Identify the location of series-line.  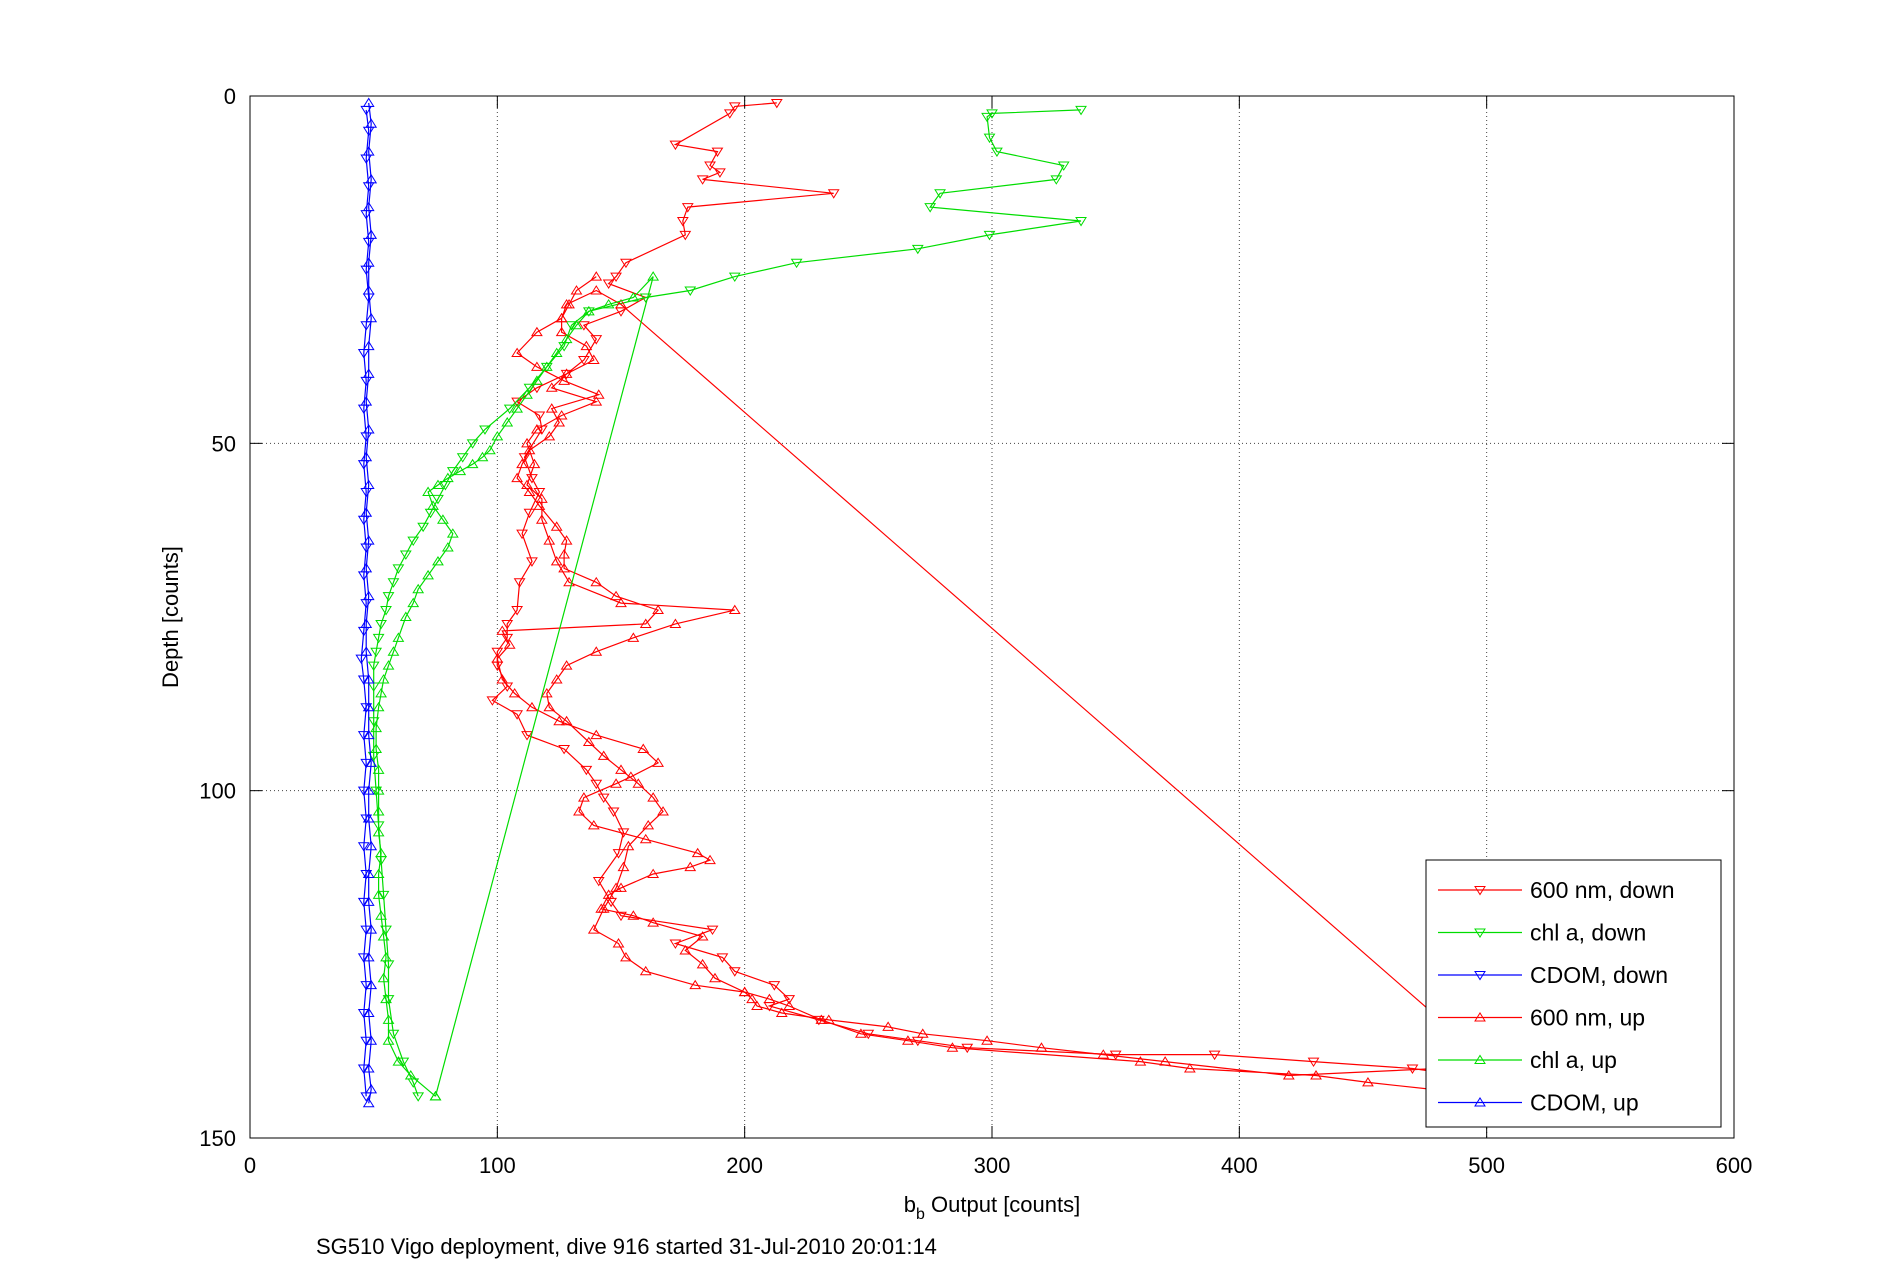
(514, 686).